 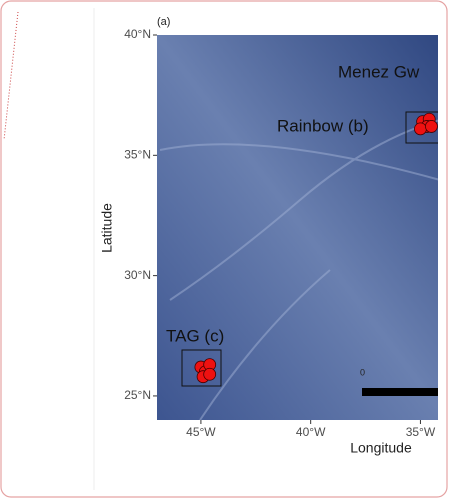 I want to click on dotted-connector, so click(x=11, y=76).